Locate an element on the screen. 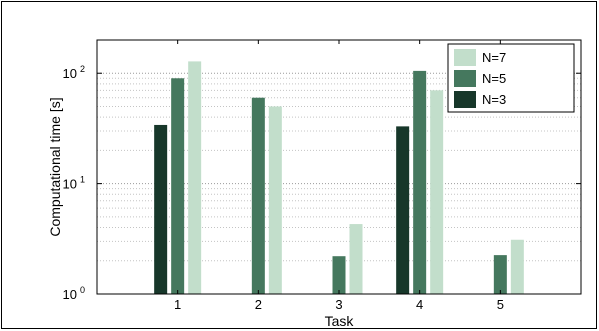  bar-task-4-n5 is located at coordinates (420, 182).